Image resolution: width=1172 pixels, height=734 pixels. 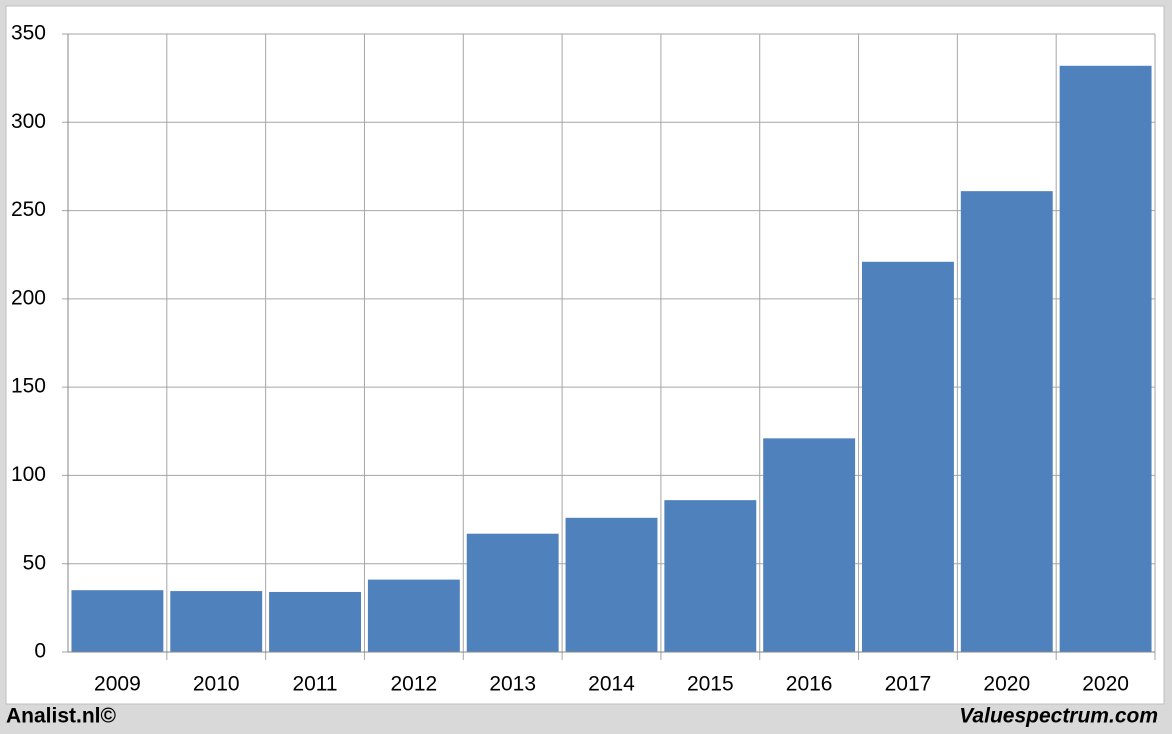 I want to click on y-tick-label: 0, so click(x=40, y=651).